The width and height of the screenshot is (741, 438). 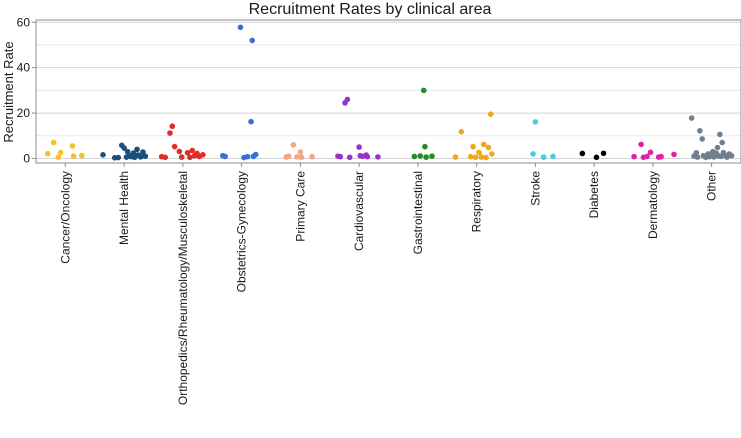 What do you see at coordinates (543, 139) in the screenshot?
I see `series-stroke` at bounding box center [543, 139].